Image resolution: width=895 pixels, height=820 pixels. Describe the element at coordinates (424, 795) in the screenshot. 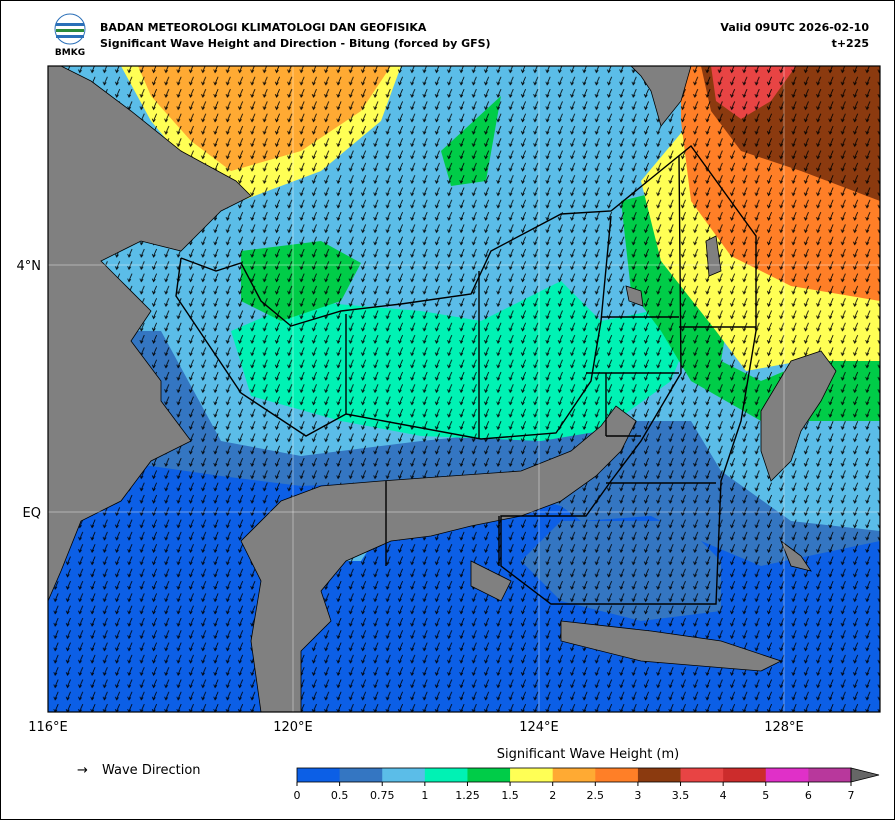

I see `colorbar-tick-label: 1` at that location.